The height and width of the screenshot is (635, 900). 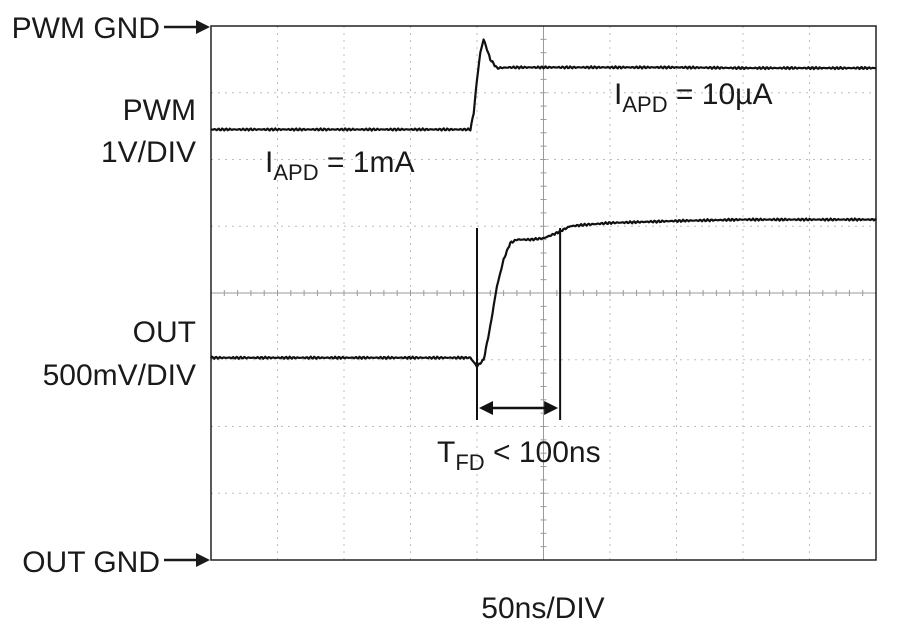 I want to click on iapd-10ua-label: IAPD = 10µA, so click(x=693, y=97).